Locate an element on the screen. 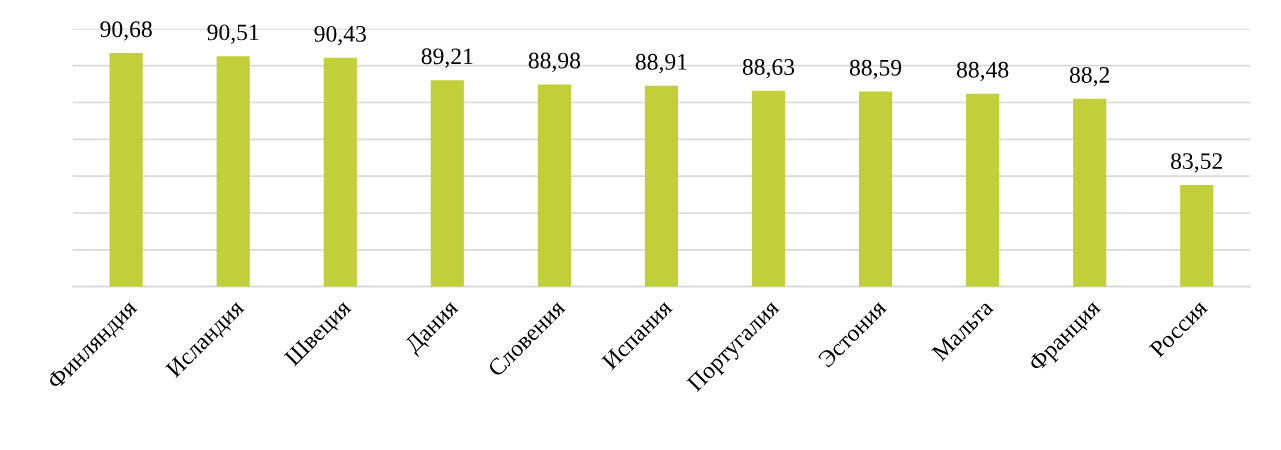 This screenshot has height=450, width=1281. data-label: 88,63 is located at coordinates (768, 69).